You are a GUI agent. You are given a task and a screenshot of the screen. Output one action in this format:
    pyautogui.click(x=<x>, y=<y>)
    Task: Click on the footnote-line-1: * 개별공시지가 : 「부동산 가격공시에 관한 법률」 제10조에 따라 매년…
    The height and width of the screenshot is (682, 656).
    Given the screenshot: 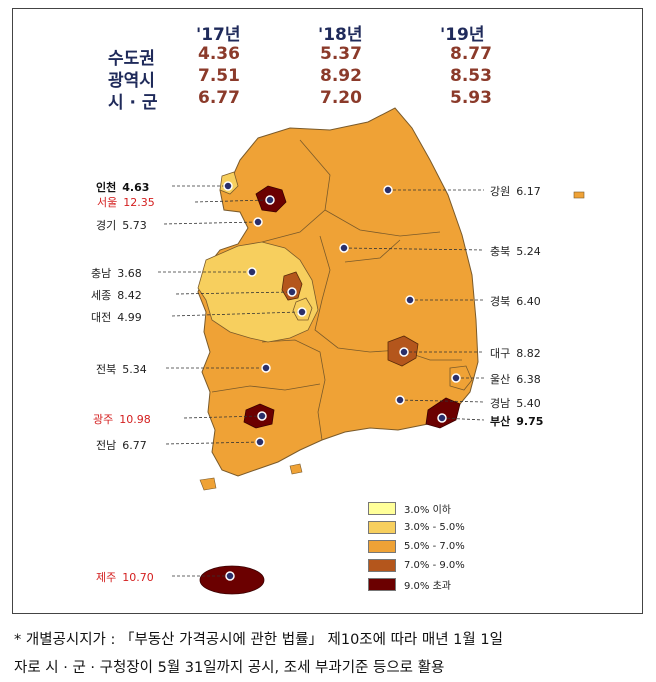 What is the action you would take?
    pyautogui.click(x=258, y=640)
    